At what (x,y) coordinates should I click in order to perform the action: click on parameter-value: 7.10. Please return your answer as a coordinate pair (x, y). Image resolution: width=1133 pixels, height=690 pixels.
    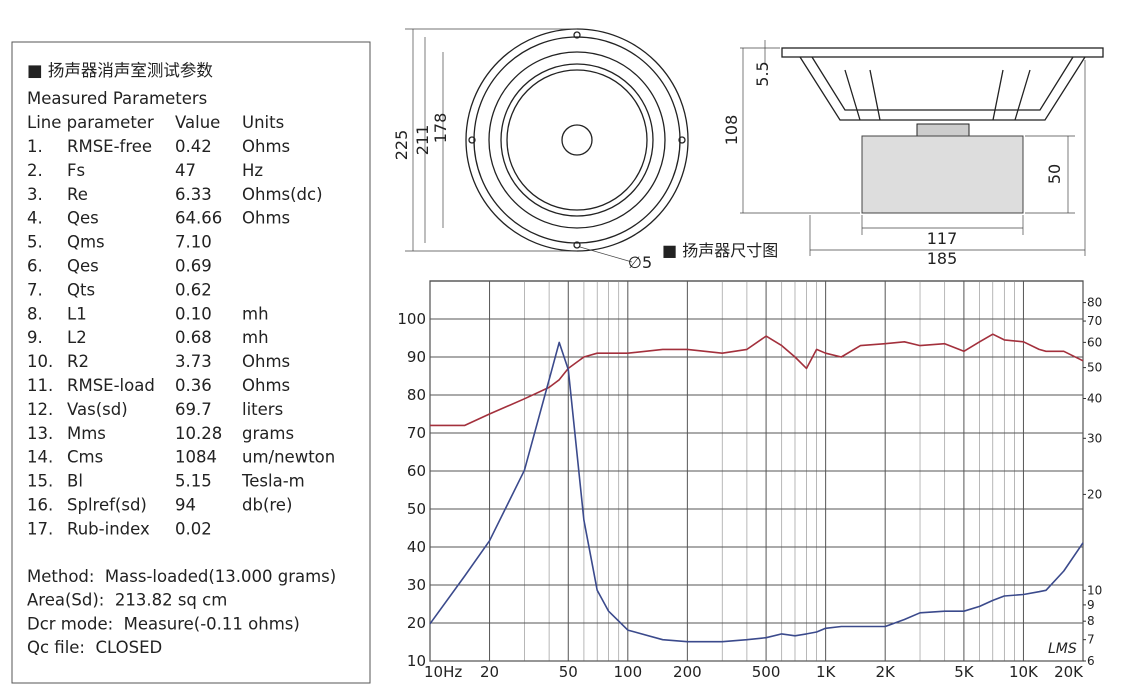
    Looking at the image, I should click on (193, 242).